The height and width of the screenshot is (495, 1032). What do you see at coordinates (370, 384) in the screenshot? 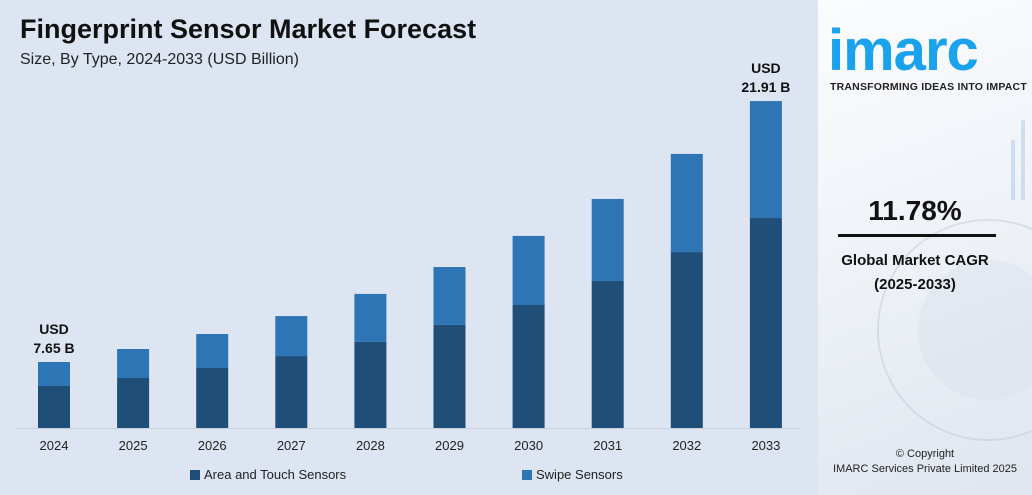
I see `bar-area-touch-2028` at bounding box center [370, 384].